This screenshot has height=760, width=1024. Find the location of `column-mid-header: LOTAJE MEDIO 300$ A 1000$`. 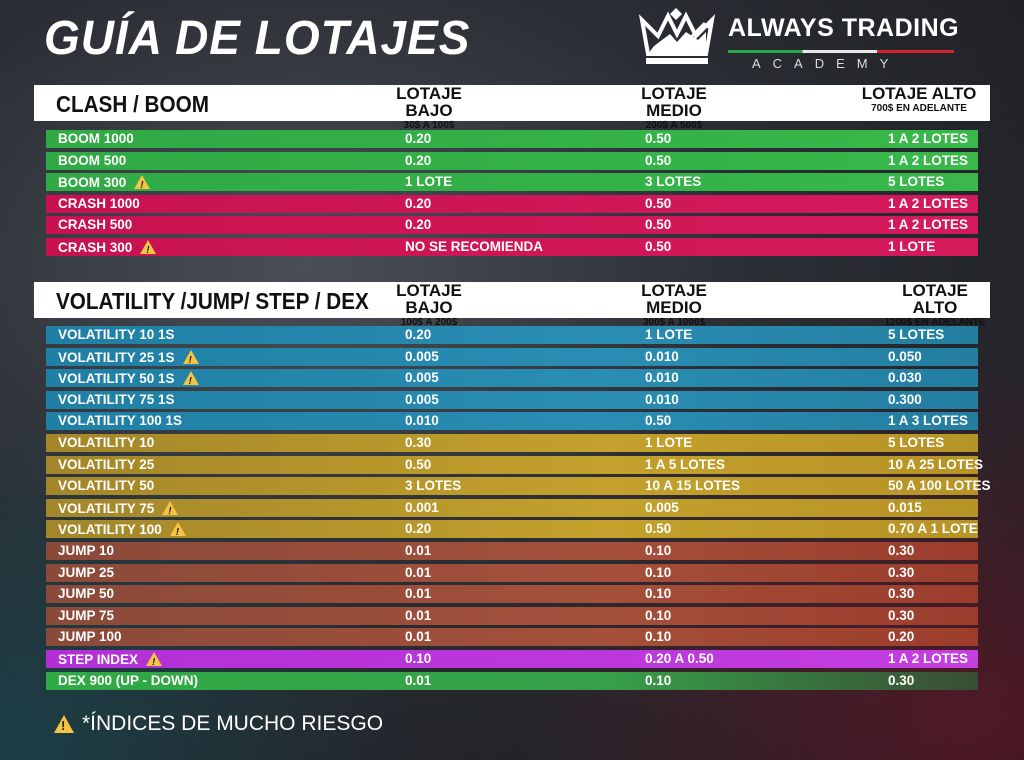

column-mid-header: LOTAJE MEDIO 300$ A 1000$ is located at coordinates (674, 305).